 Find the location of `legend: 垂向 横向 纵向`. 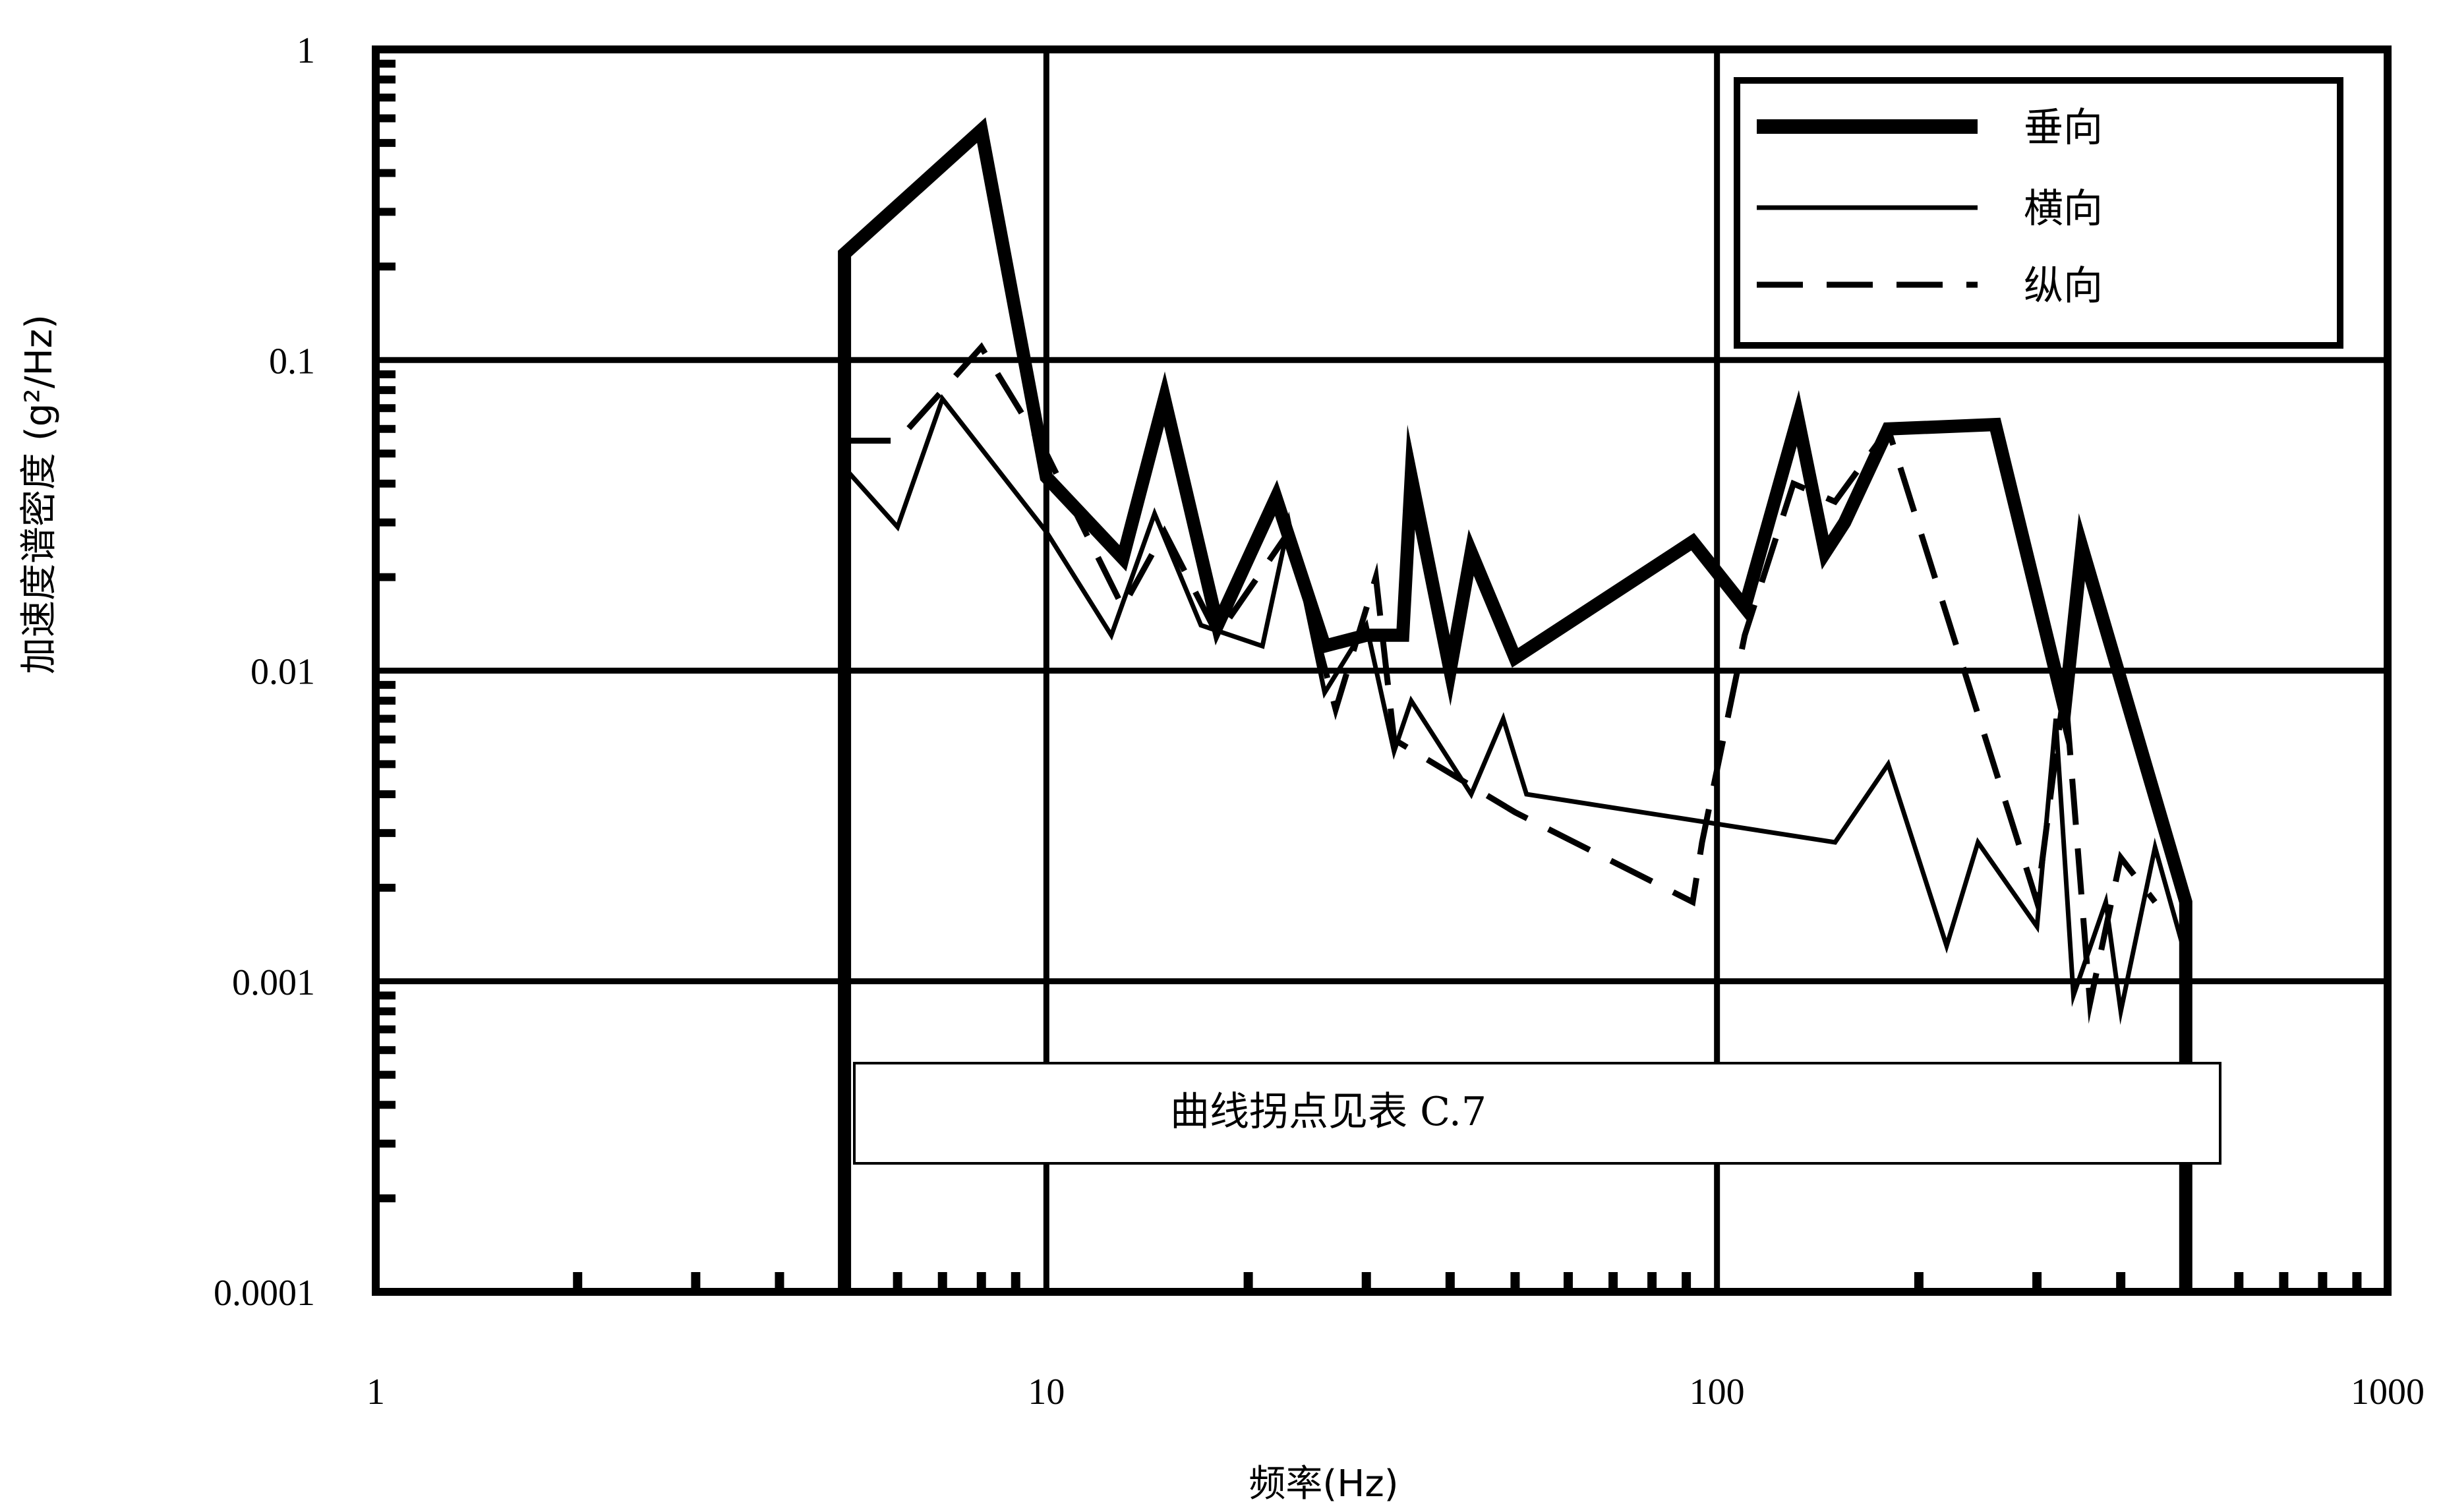

legend: 垂向 横向 纵向 is located at coordinates (2038, 212).